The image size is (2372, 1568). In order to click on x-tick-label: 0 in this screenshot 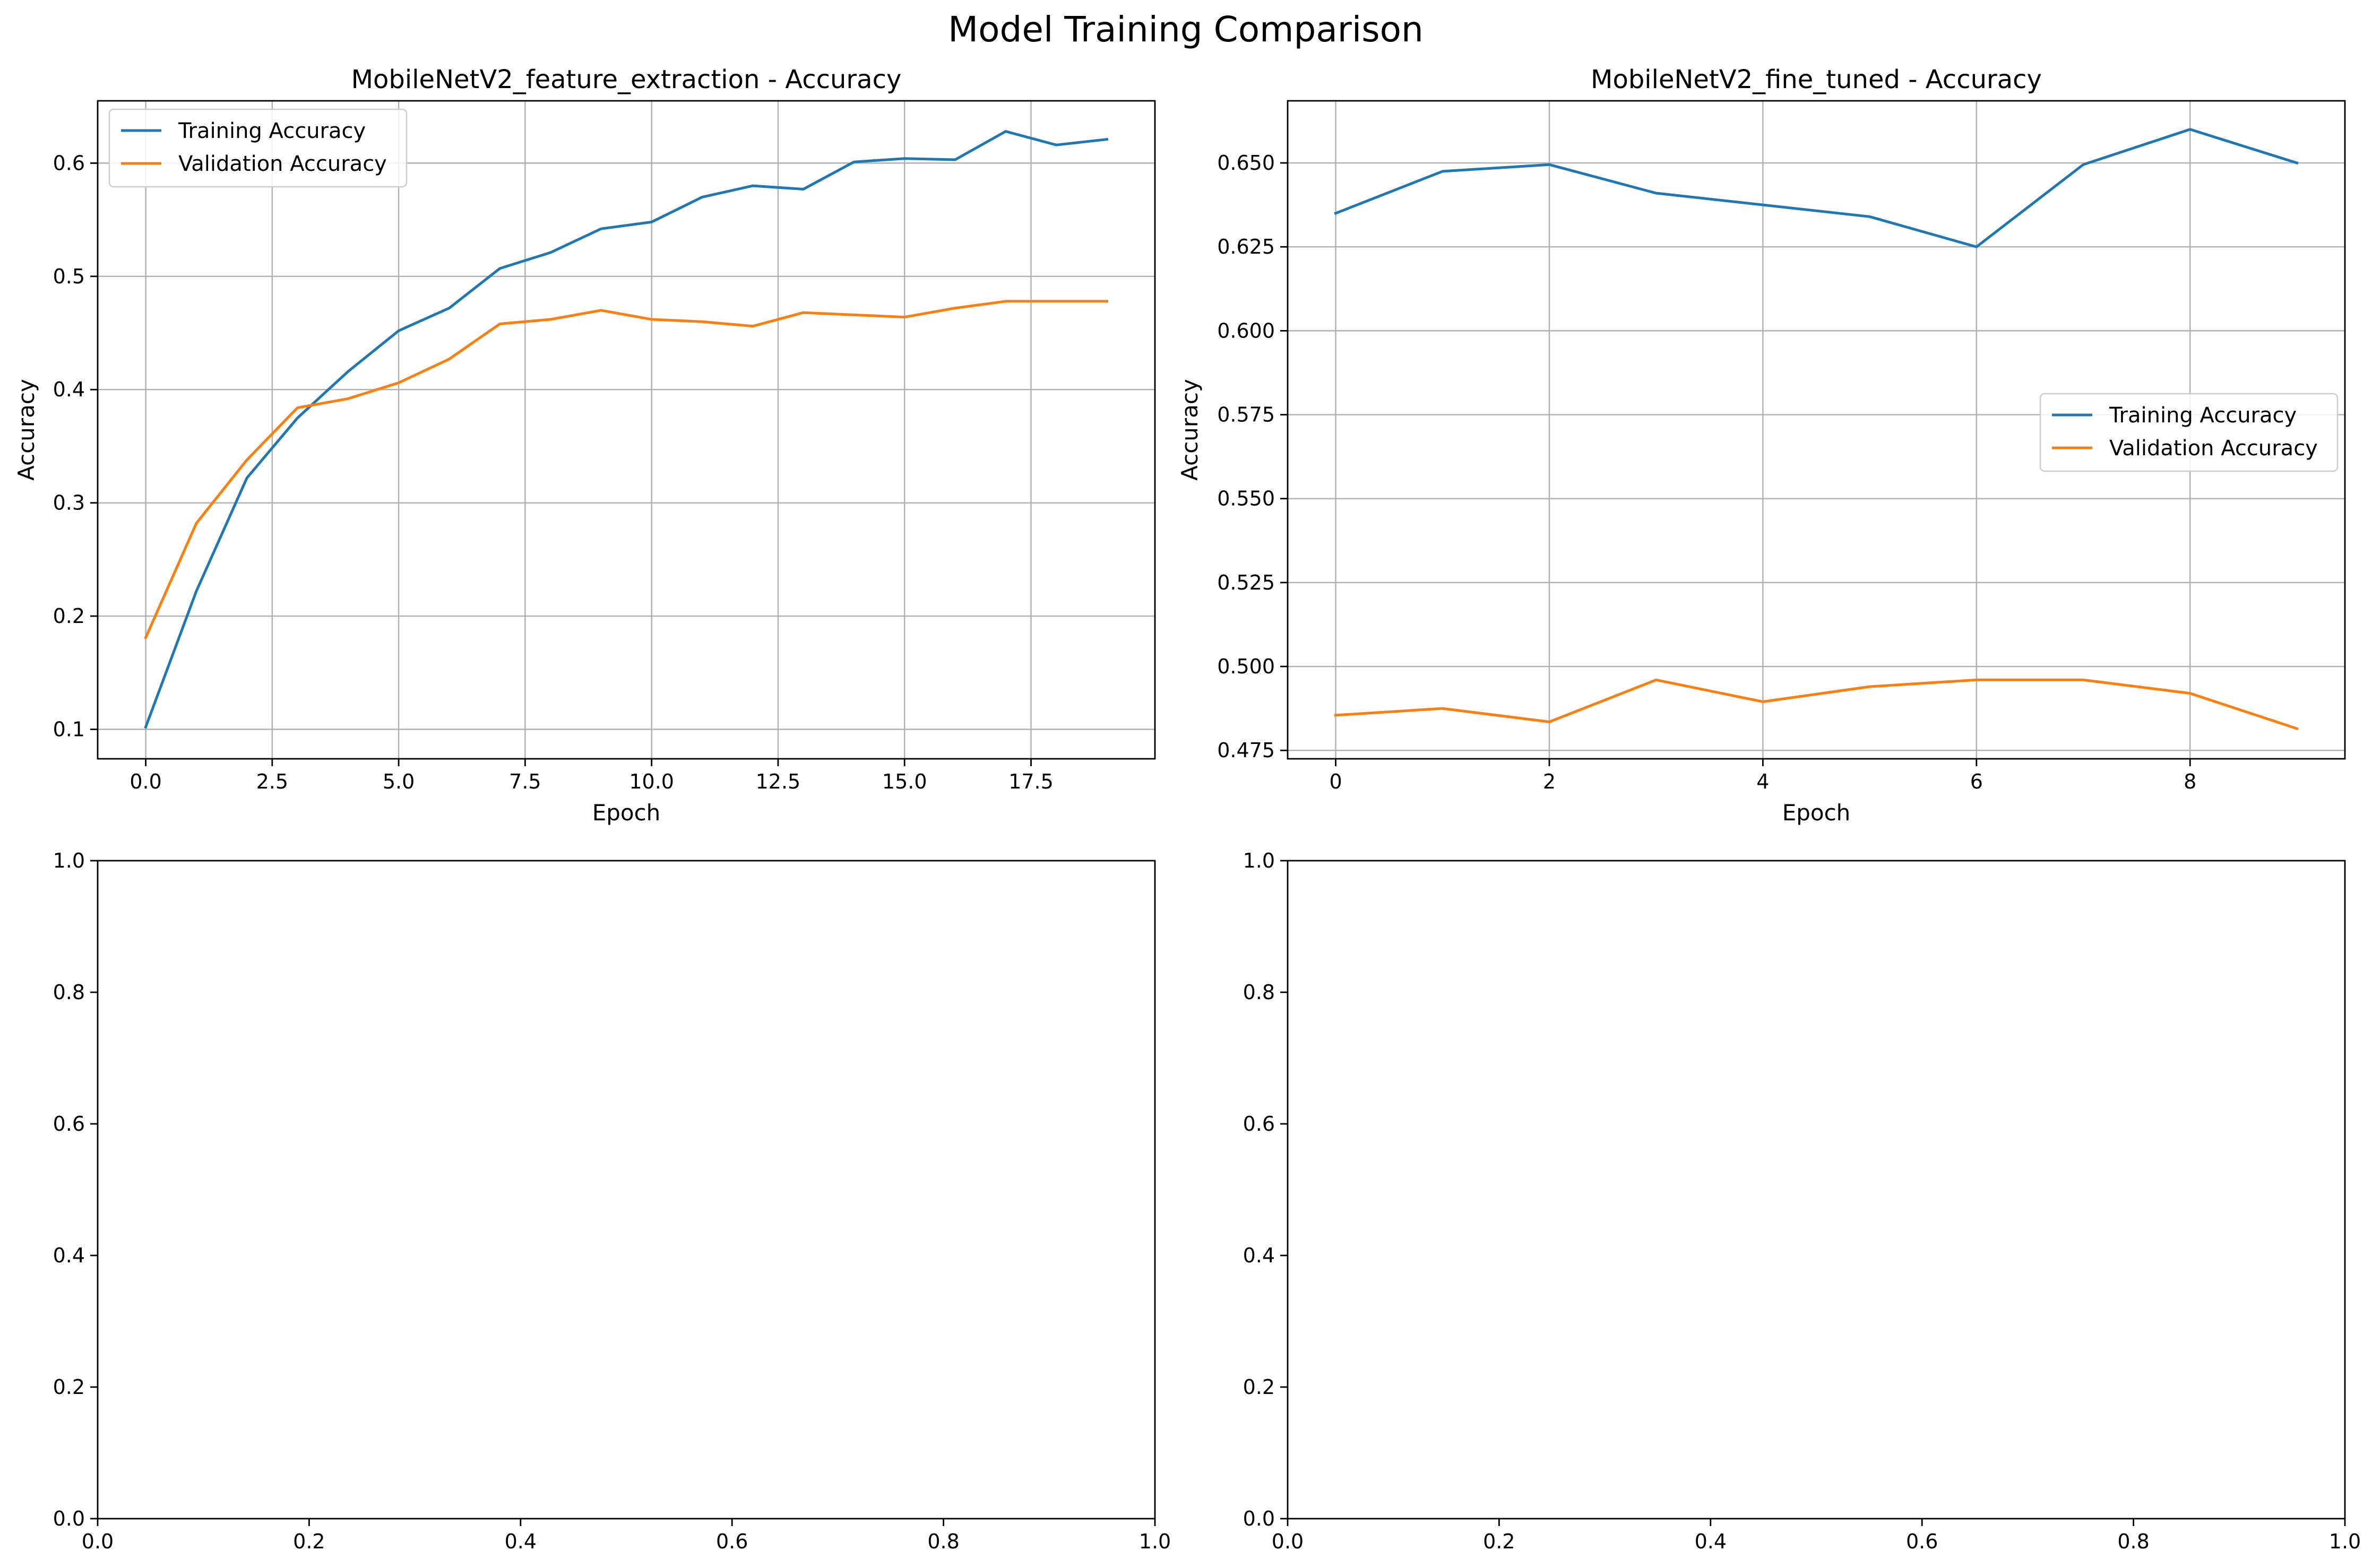, I will do `click(1335, 781)`.